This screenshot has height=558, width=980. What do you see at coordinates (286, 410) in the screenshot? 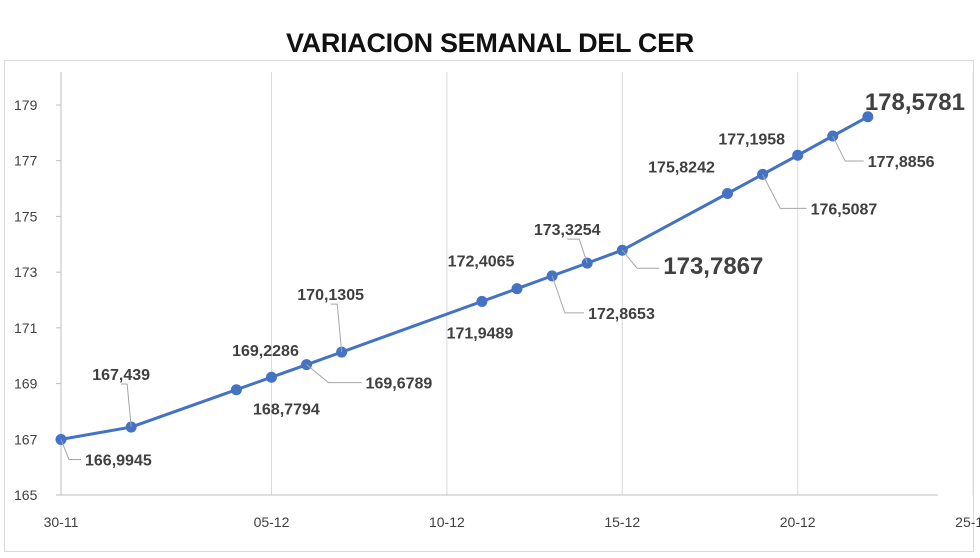
I see `data-label: 168,7794` at bounding box center [286, 410].